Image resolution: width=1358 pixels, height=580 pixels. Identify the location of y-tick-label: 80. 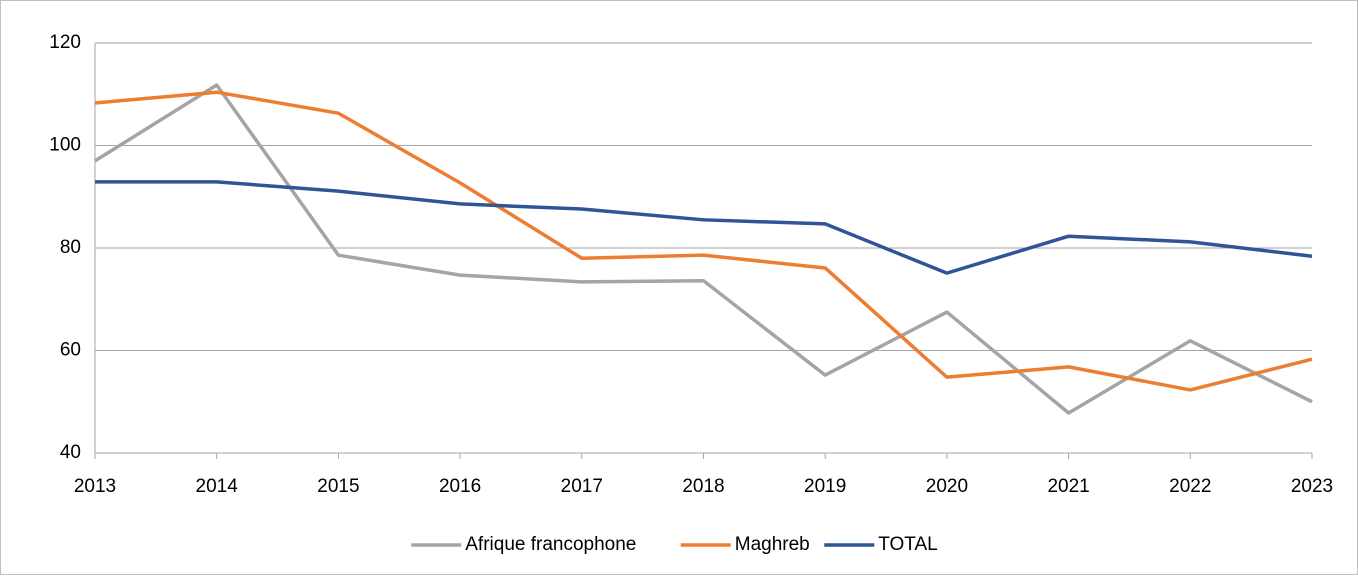
(70, 247).